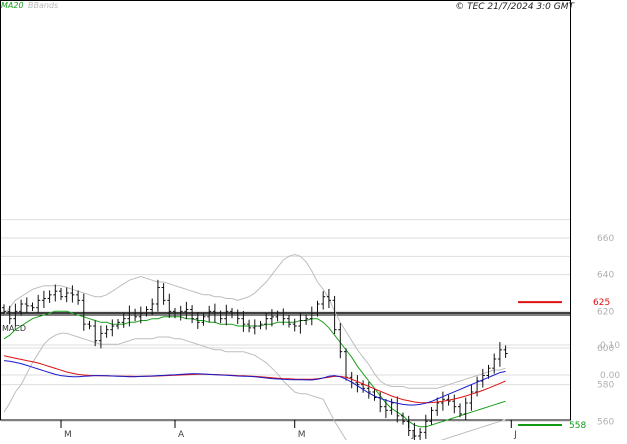 This screenshot has height=444, width=627. Describe the element at coordinates (285, 360) in the screenshot. I see `macd-grid` at that location.